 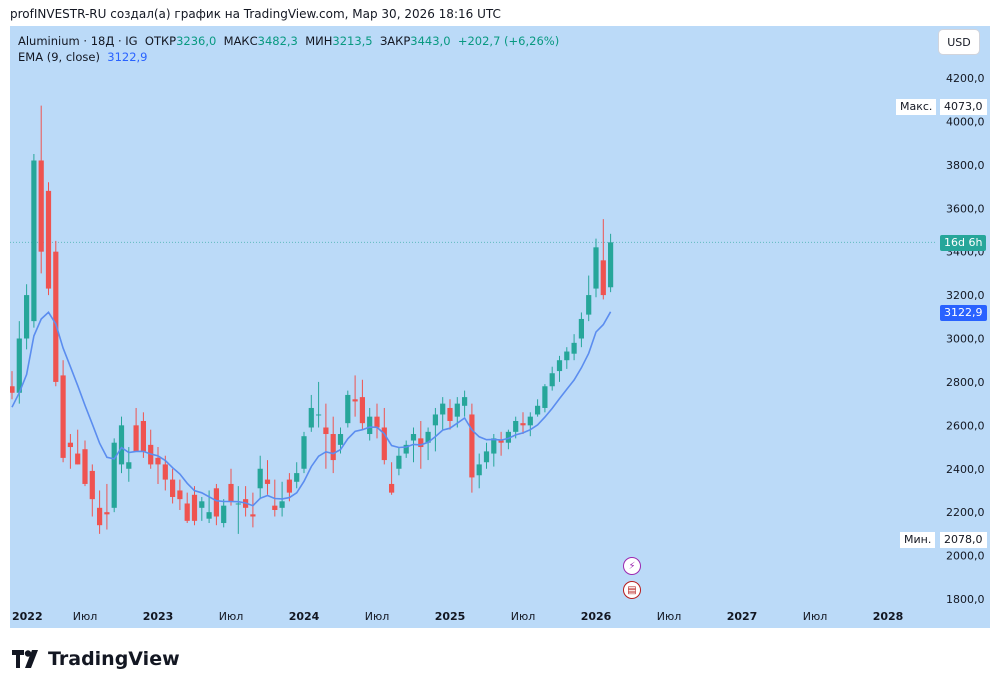 What do you see at coordinates (508, 41) in the screenshot?
I see `legend-change: +202,7 (+6,26%)` at bounding box center [508, 41].